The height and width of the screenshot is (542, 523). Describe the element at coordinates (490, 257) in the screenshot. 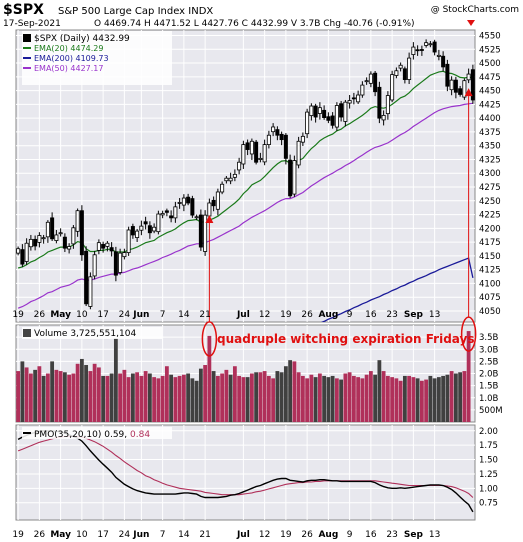

I see `price-ytick-label: 4150` at that location.